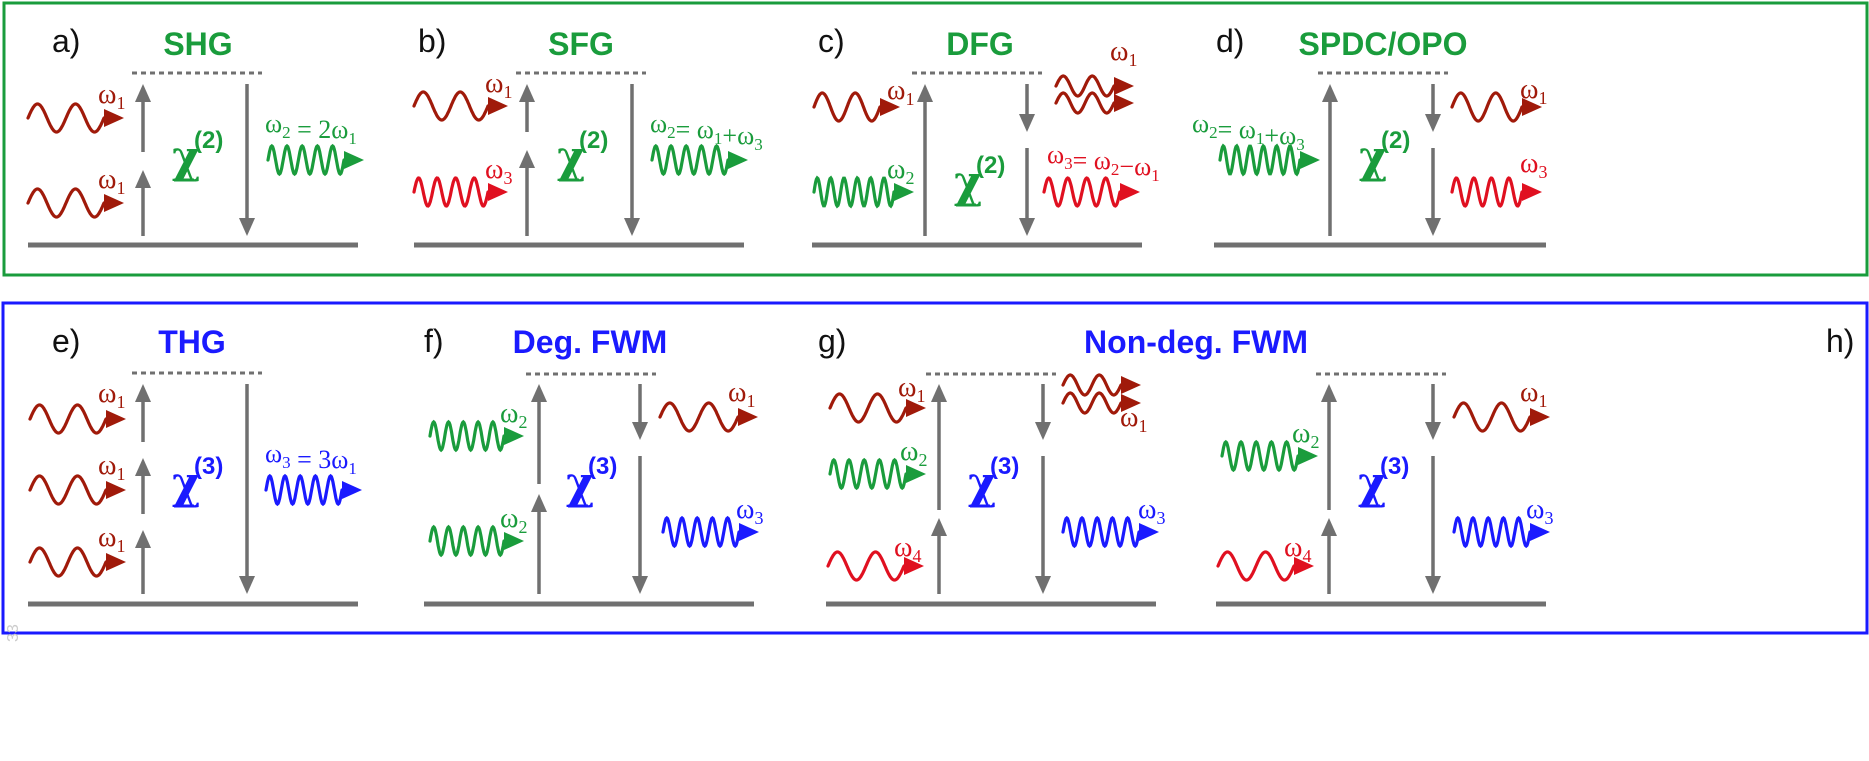 Image resolution: width=1869 pixels, height=761 pixels. Describe the element at coordinates (432, 41) in the screenshot. I see `panel-letter-b: b)` at that location.